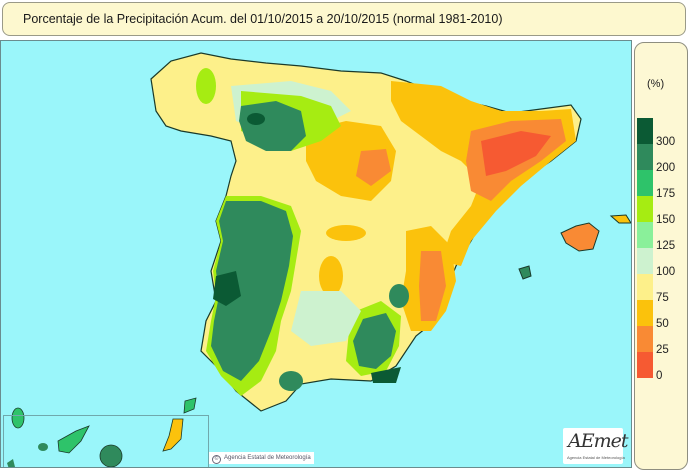 Image resolution: width=690 pixels, height=474 pixels. I want to click on canary-islands, so click(102, 432).